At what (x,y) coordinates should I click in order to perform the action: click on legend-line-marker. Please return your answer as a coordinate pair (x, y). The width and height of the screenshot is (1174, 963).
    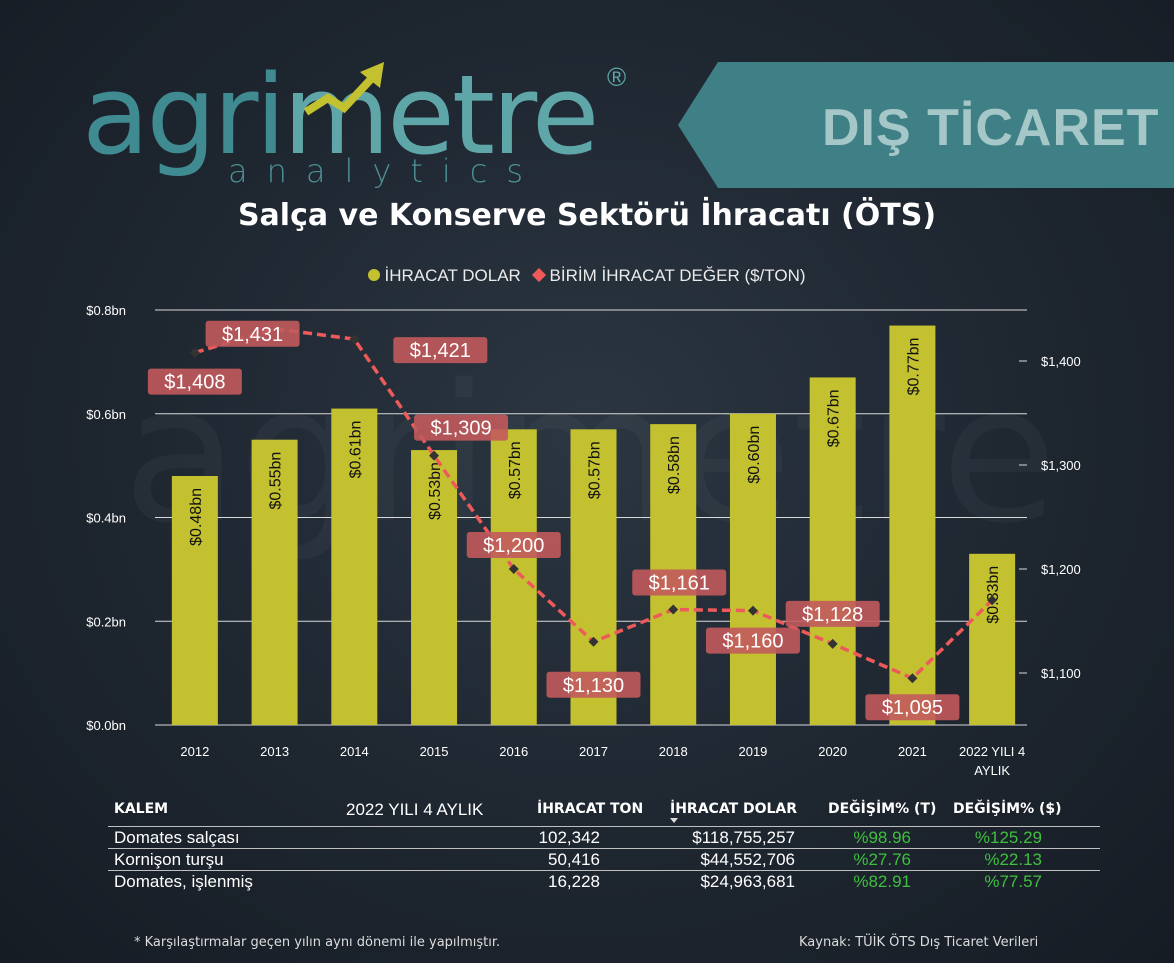
    Looking at the image, I should click on (538, 275).